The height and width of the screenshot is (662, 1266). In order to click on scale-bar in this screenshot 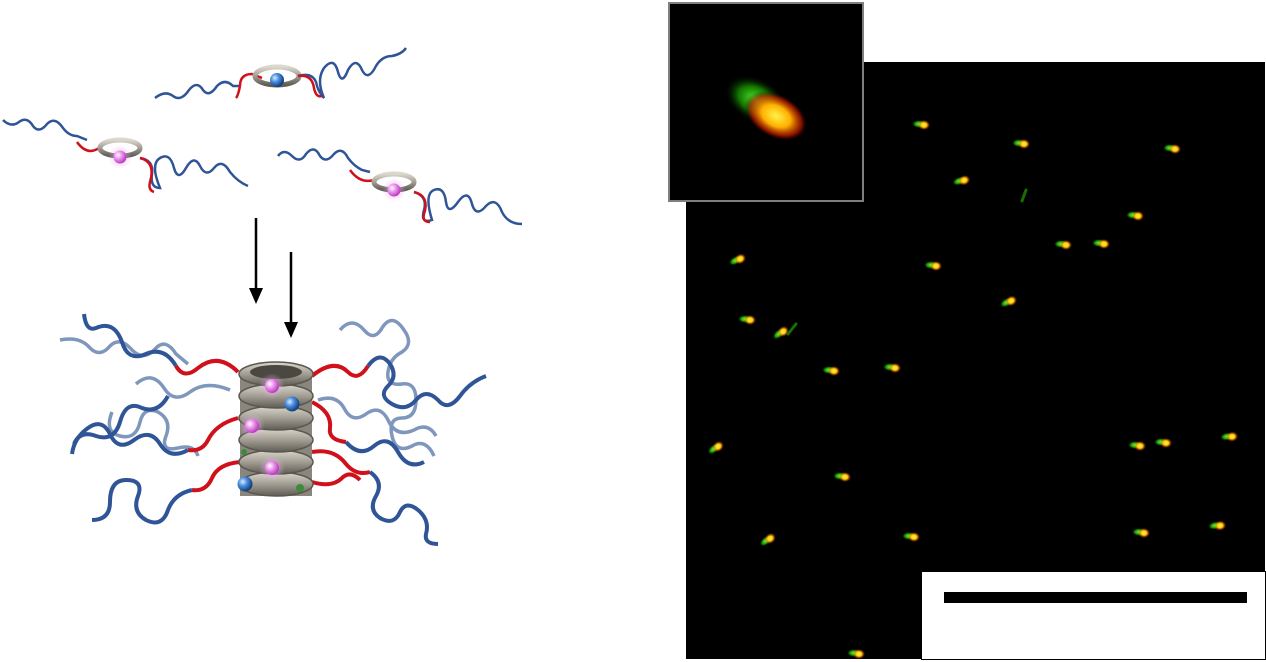, I will do `click(1095, 597)`.